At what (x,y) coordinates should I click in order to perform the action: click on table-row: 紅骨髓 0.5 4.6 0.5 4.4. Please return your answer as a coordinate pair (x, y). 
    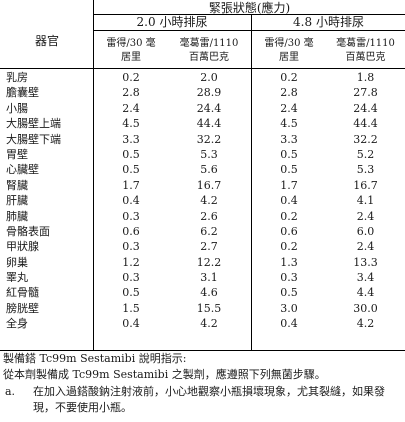
    Looking at the image, I should click on (202, 292).